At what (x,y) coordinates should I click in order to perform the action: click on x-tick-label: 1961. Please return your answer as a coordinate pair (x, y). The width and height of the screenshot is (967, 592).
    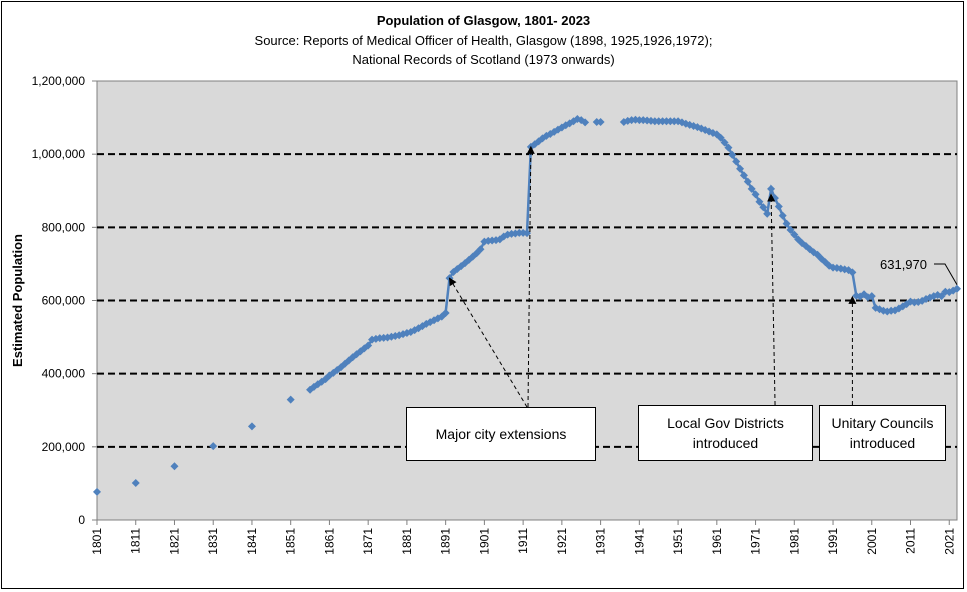
    Looking at the image, I should click on (717, 541).